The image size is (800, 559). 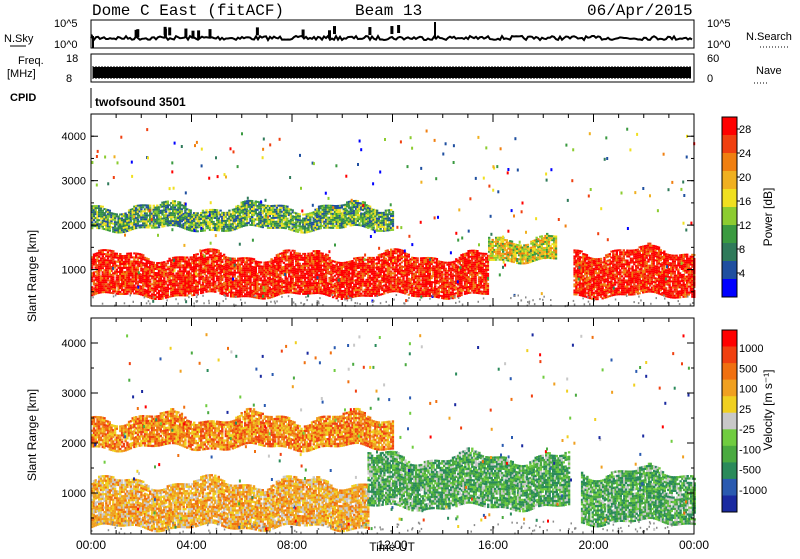 What do you see at coordinates (140, 102) in the screenshot?
I see `cpid-value: twofsound 3501` at bounding box center [140, 102].